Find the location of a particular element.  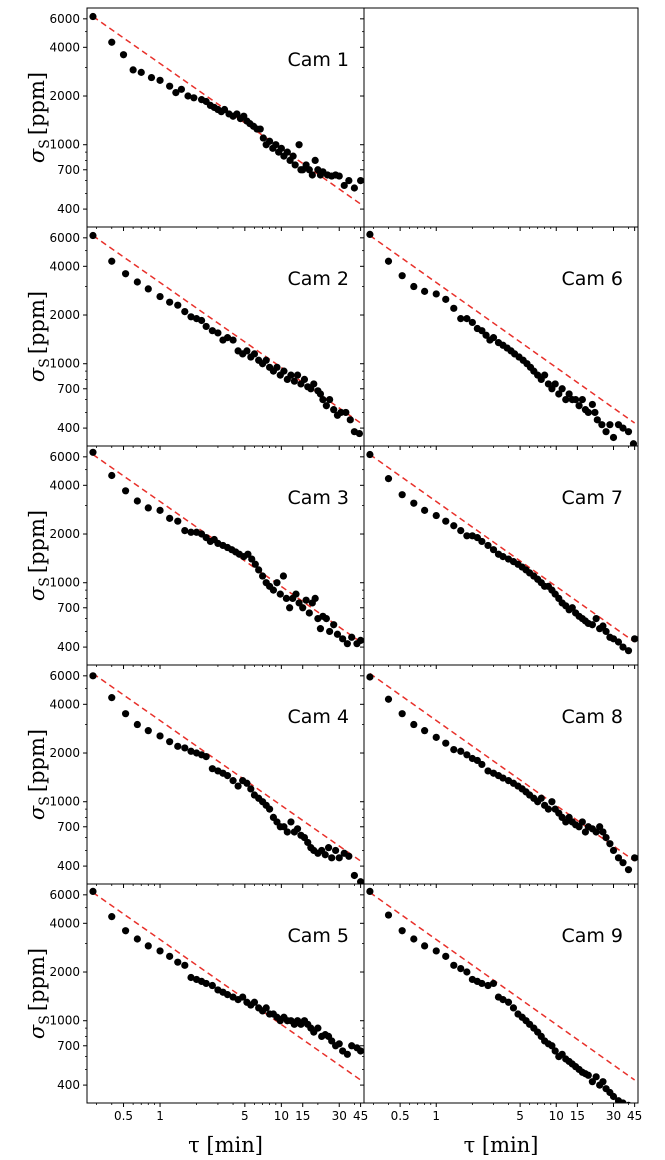

x-tick-label: 30 is located at coordinates (339, 1116).